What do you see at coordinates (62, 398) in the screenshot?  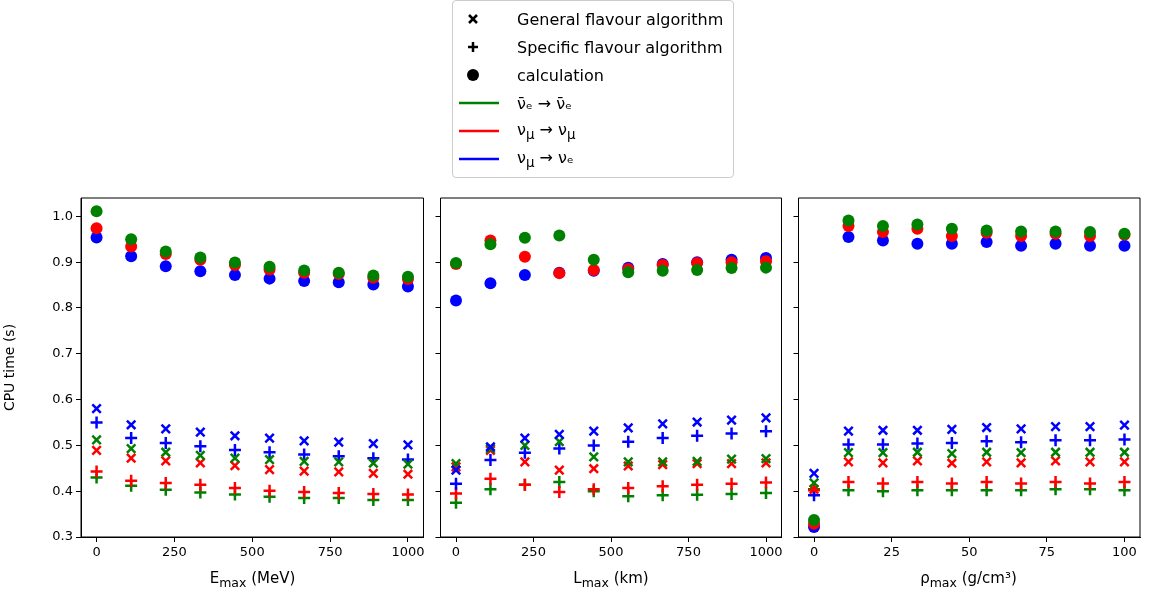 I see `y-tick-label: 0.6` at bounding box center [62, 398].